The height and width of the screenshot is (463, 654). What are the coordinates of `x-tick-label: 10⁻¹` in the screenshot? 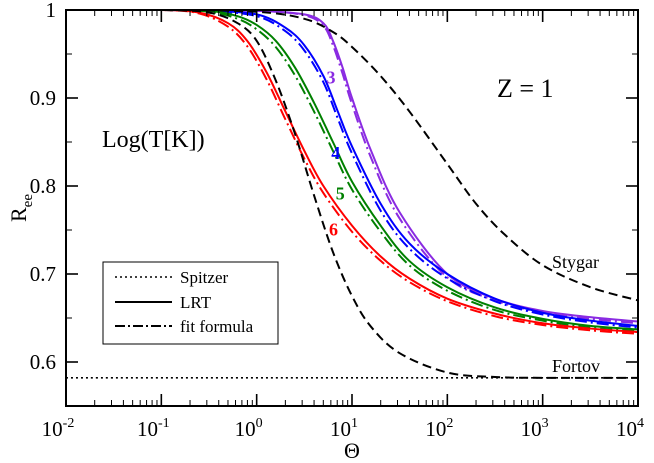 It's located at (153, 428).